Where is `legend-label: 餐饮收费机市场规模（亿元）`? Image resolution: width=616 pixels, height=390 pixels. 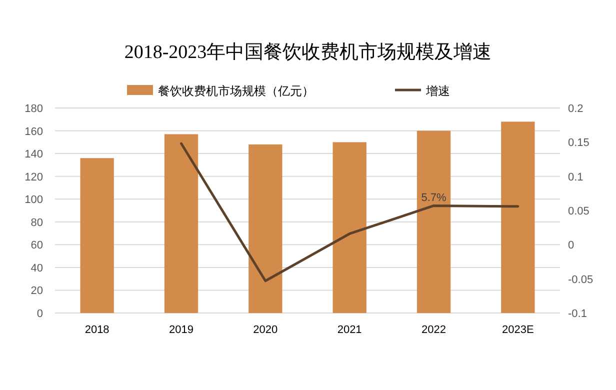
legend-label: 餐饮收费机市场规模（亿元） is located at coordinates (236, 91).